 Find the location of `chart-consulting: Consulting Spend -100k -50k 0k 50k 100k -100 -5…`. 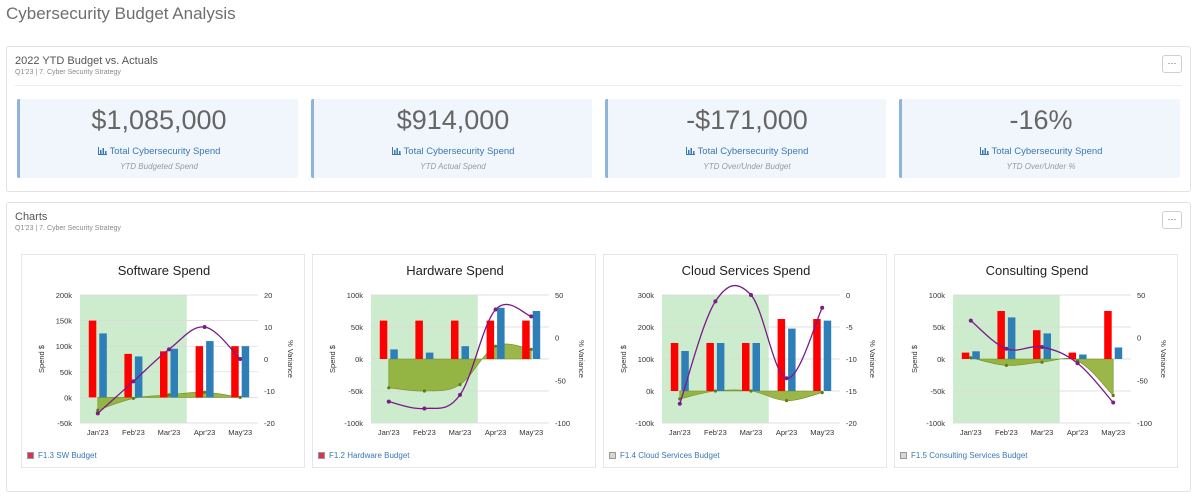

chart-consulting: Consulting Spend -100k -50k 0k 50k 100k -100 -5… is located at coordinates (1039, 350).